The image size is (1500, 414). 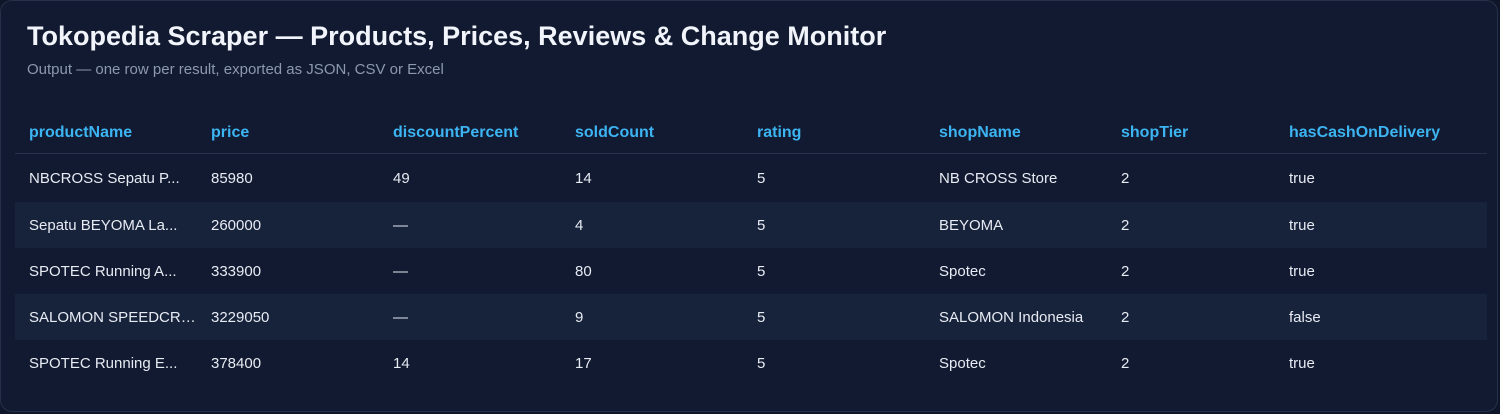 What do you see at coordinates (232, 178) in the screenshot?
I see `cell-price: 85980` at bounding box center [232, 178].